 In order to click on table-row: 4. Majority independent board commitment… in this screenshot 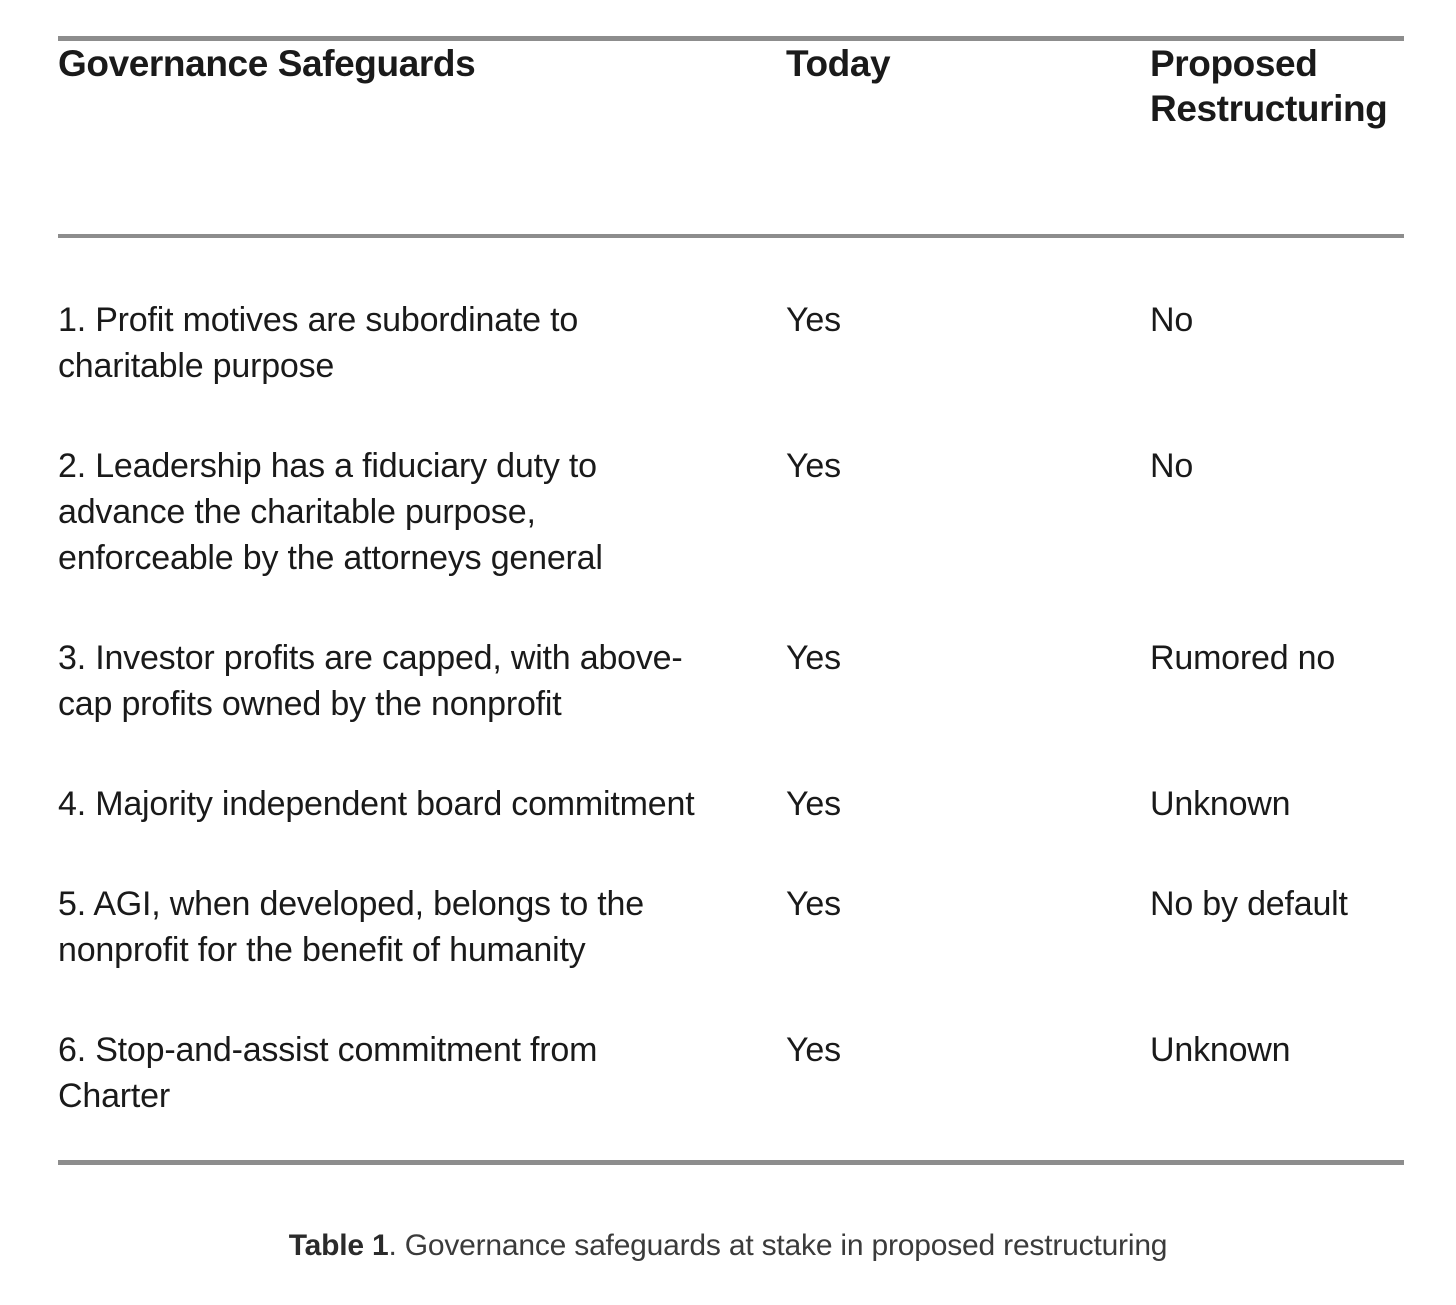, I will do `click(731, 804)`.